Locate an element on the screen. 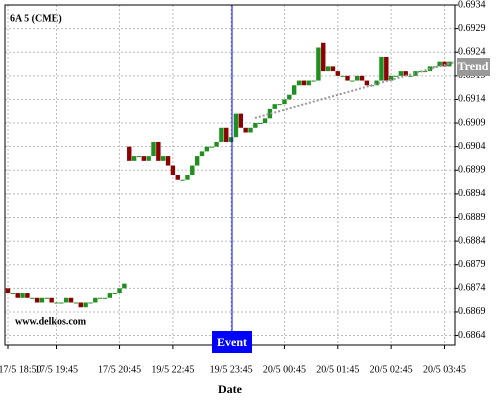  y-tick-label: 0.6894 is located at coordinates (472, 193).